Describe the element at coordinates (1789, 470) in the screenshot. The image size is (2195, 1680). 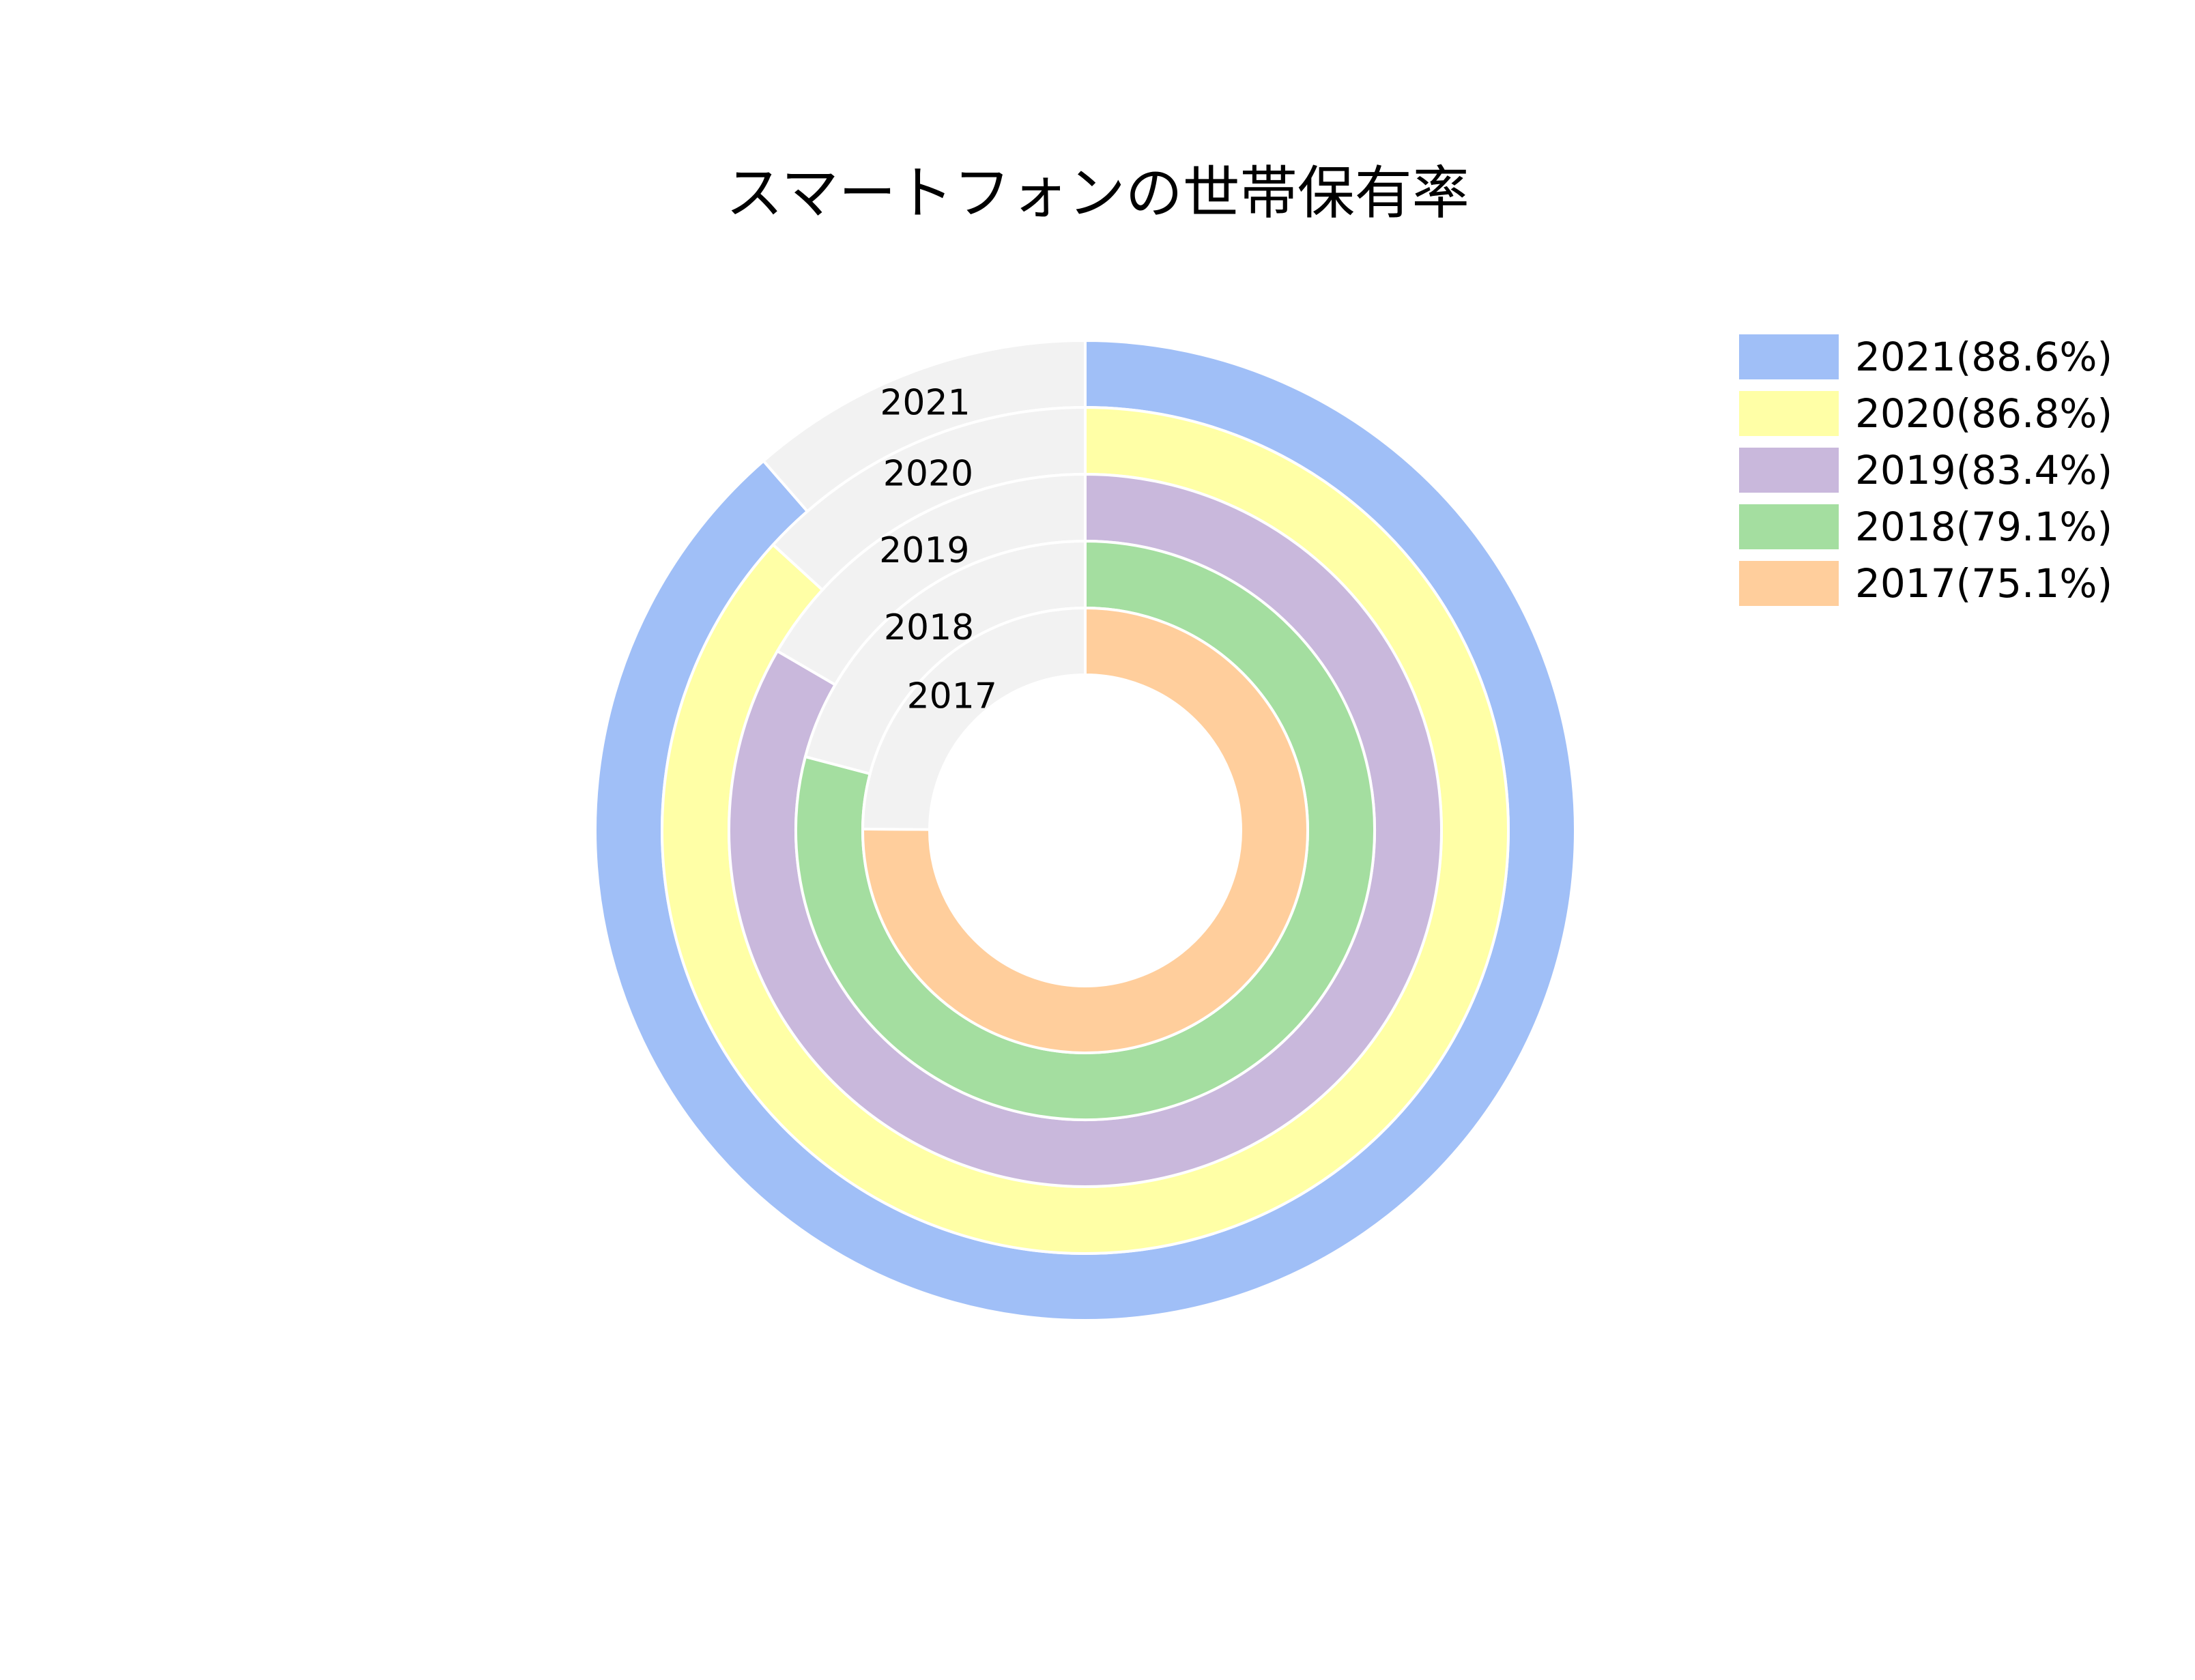
I see `legend-swatch-2019` at that location.